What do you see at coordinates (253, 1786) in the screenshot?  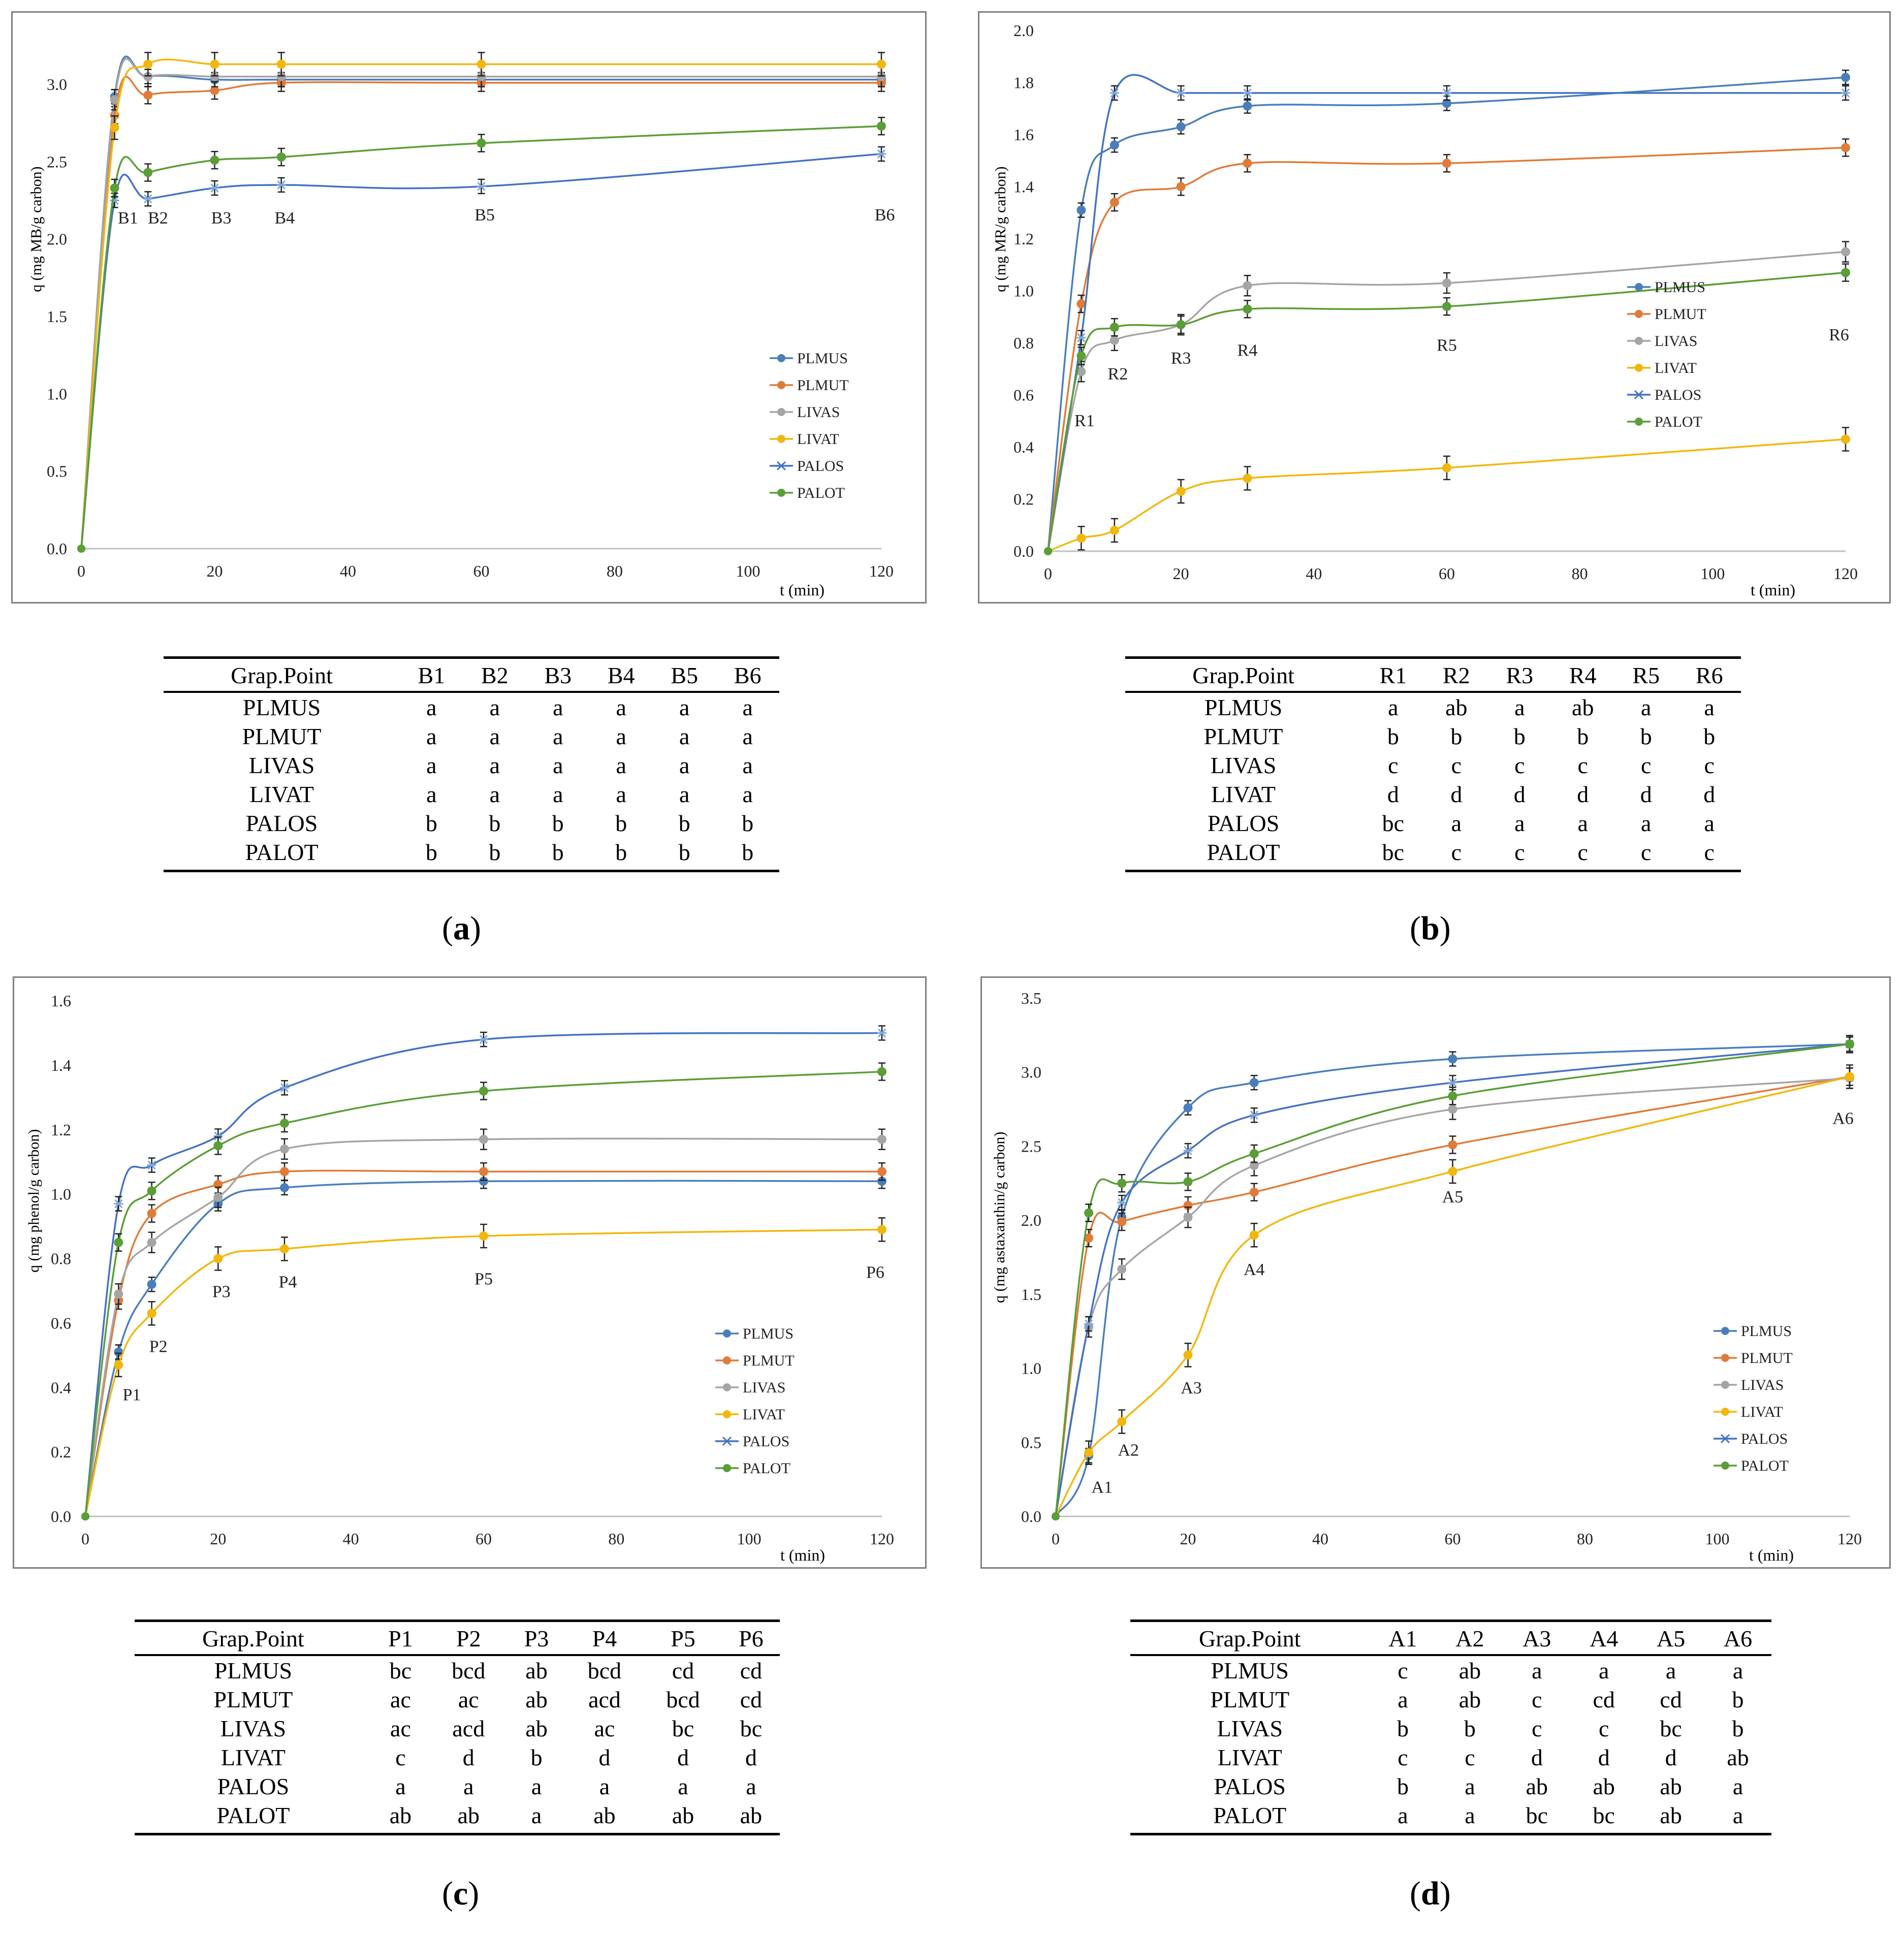 I see `table-c-cell: PALOS` at bounding box center [253, 1786].